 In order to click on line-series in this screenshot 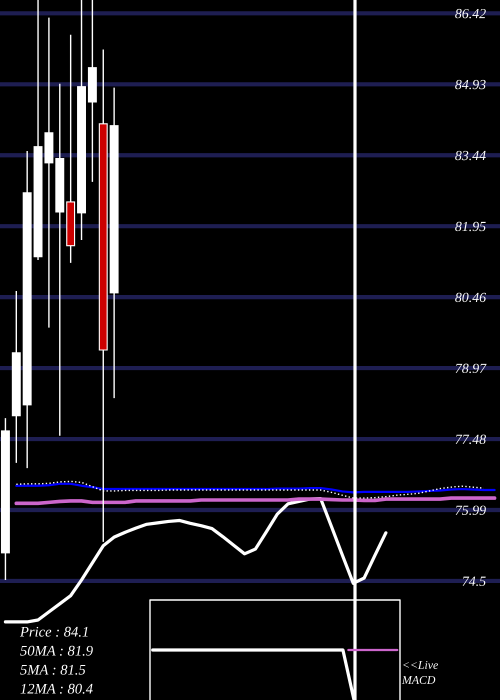, I will do `click(255, 488)`.